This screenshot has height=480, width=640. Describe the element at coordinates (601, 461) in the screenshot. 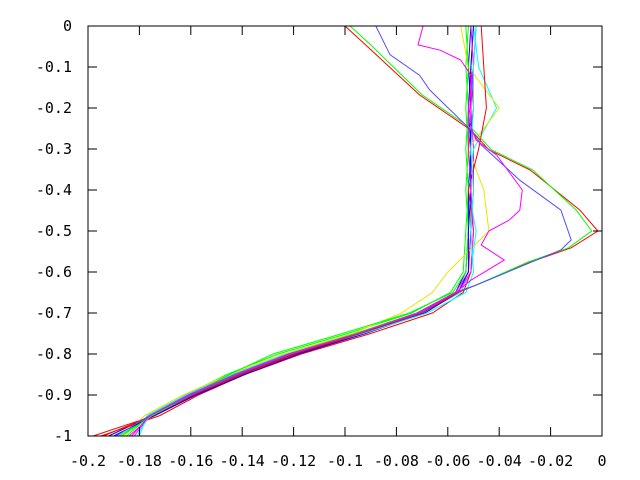

I see `x-tick-label: 0` at that location.